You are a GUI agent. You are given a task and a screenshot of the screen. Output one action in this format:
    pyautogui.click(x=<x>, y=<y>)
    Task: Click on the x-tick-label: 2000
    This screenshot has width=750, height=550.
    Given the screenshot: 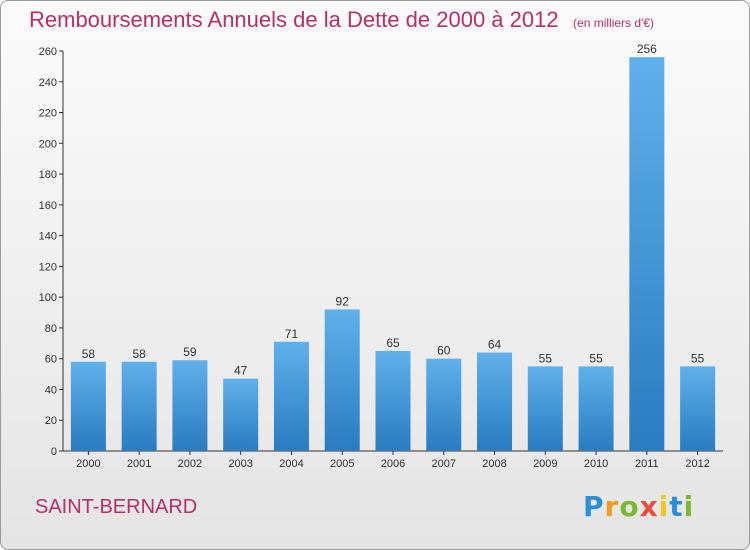 What is the action you would take?
    pyautogui.click(x=88, y=464)
    